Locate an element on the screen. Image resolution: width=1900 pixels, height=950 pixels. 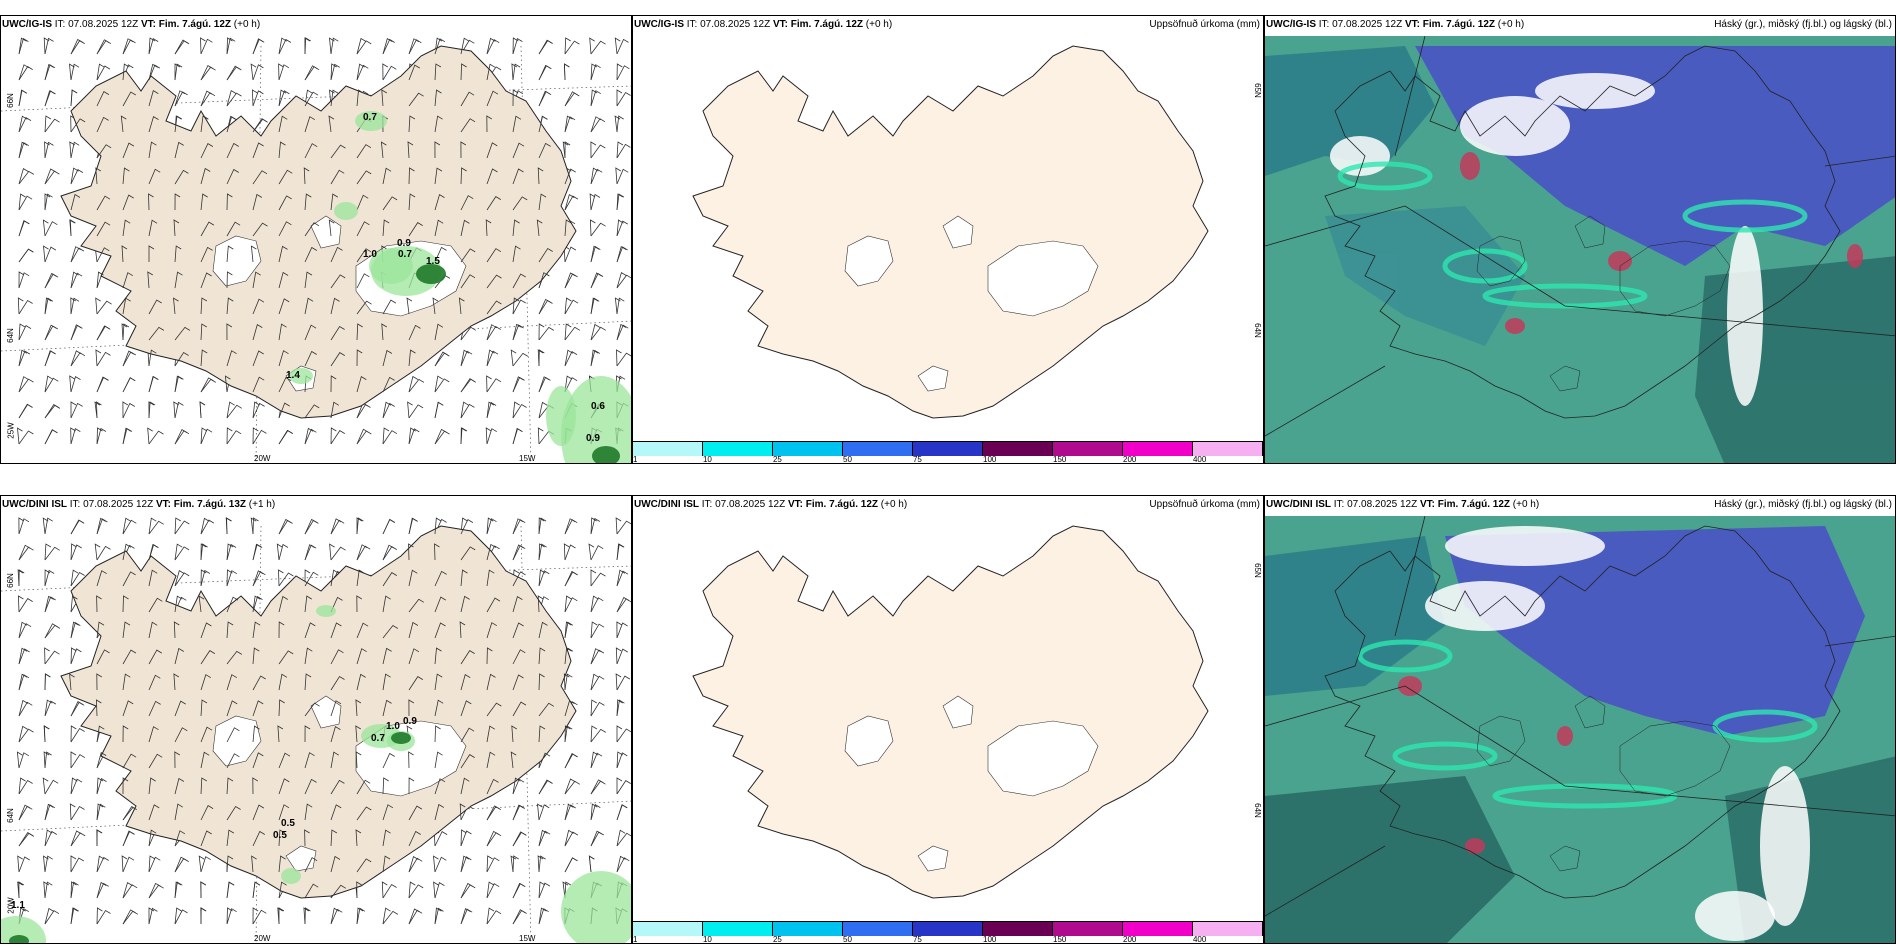
precip-value-label: 1.5 is located at coordinates (433, 261).